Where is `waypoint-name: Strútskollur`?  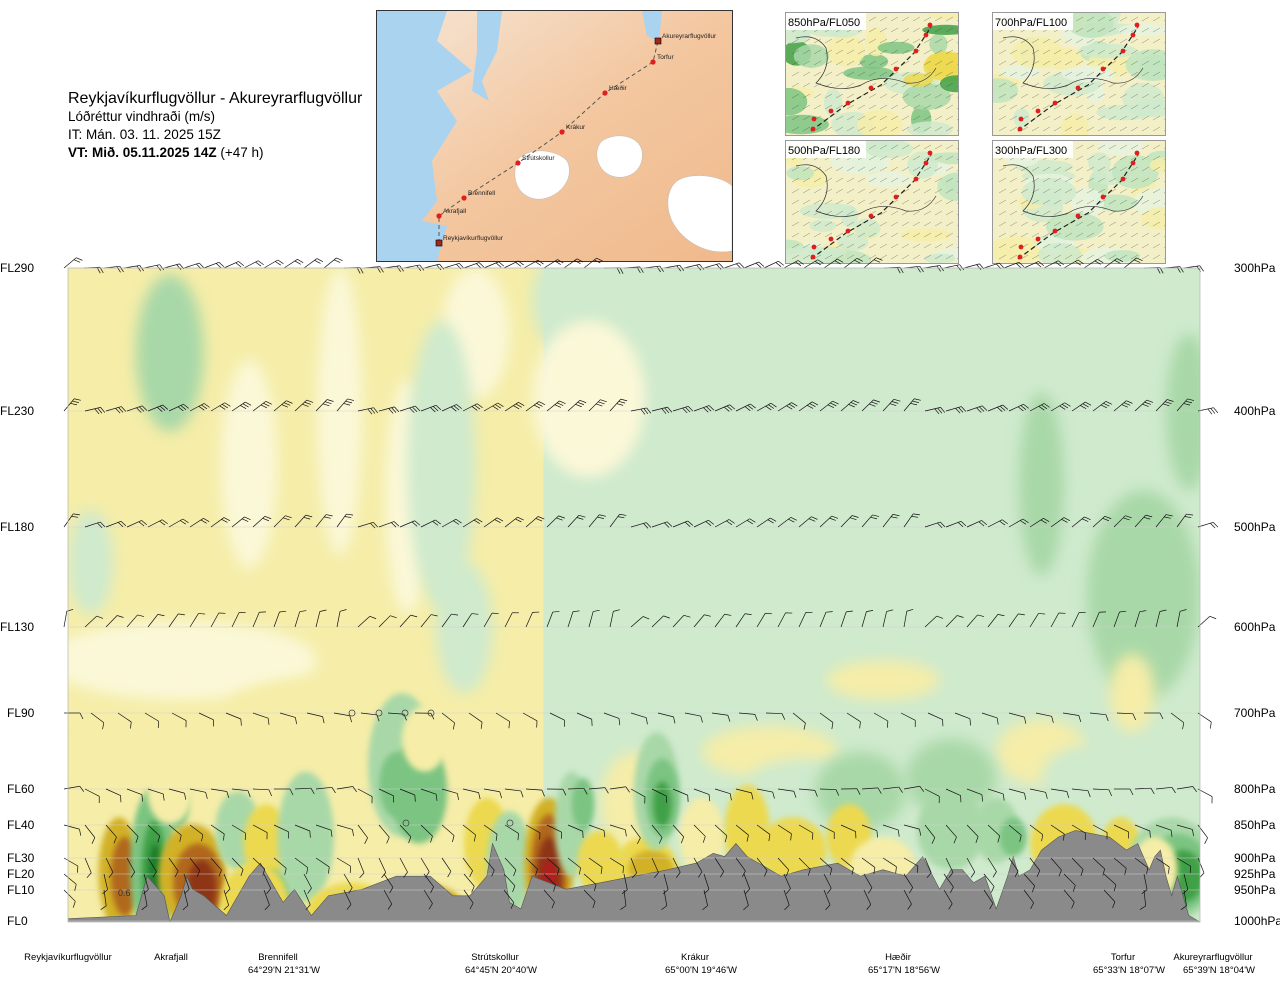
waypoint-name: Strútskollur is located at coordinates (495, 957).